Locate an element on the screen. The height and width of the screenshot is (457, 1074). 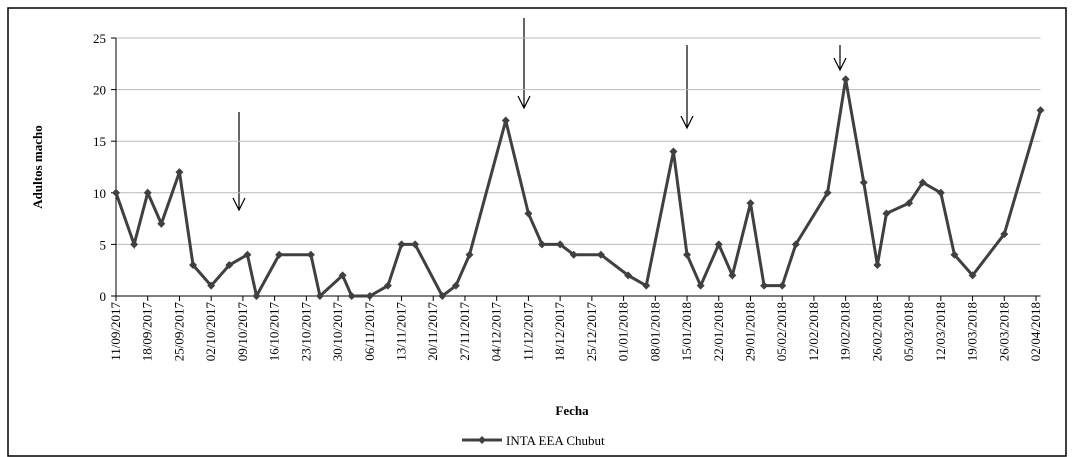
x-tick-label: 16/10/2017 is located at coordinates (274, 332).